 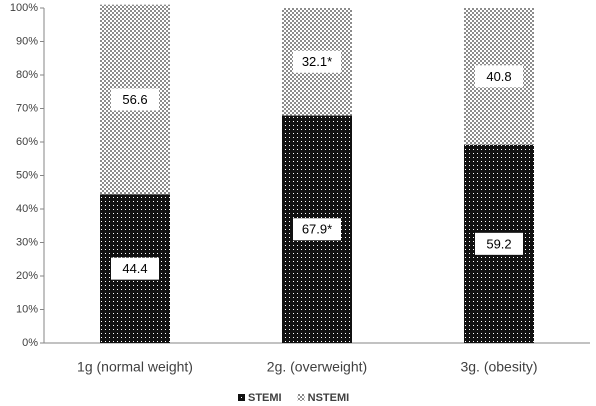 What do you see at coordinates (24, 8) in the screenshot?
I see `y-tick-label: 100%` at bounding box center [24, 8].